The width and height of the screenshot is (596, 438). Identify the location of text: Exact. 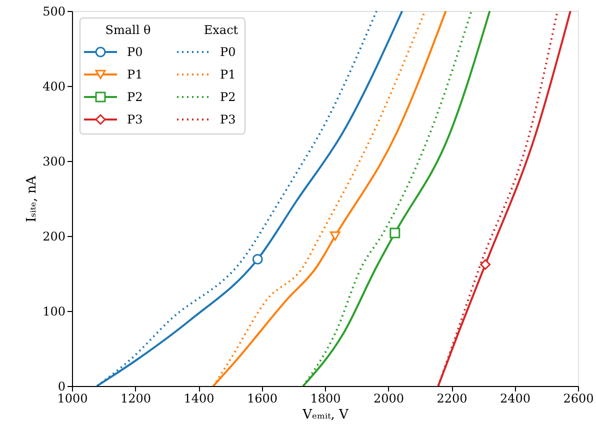
(221, 30).